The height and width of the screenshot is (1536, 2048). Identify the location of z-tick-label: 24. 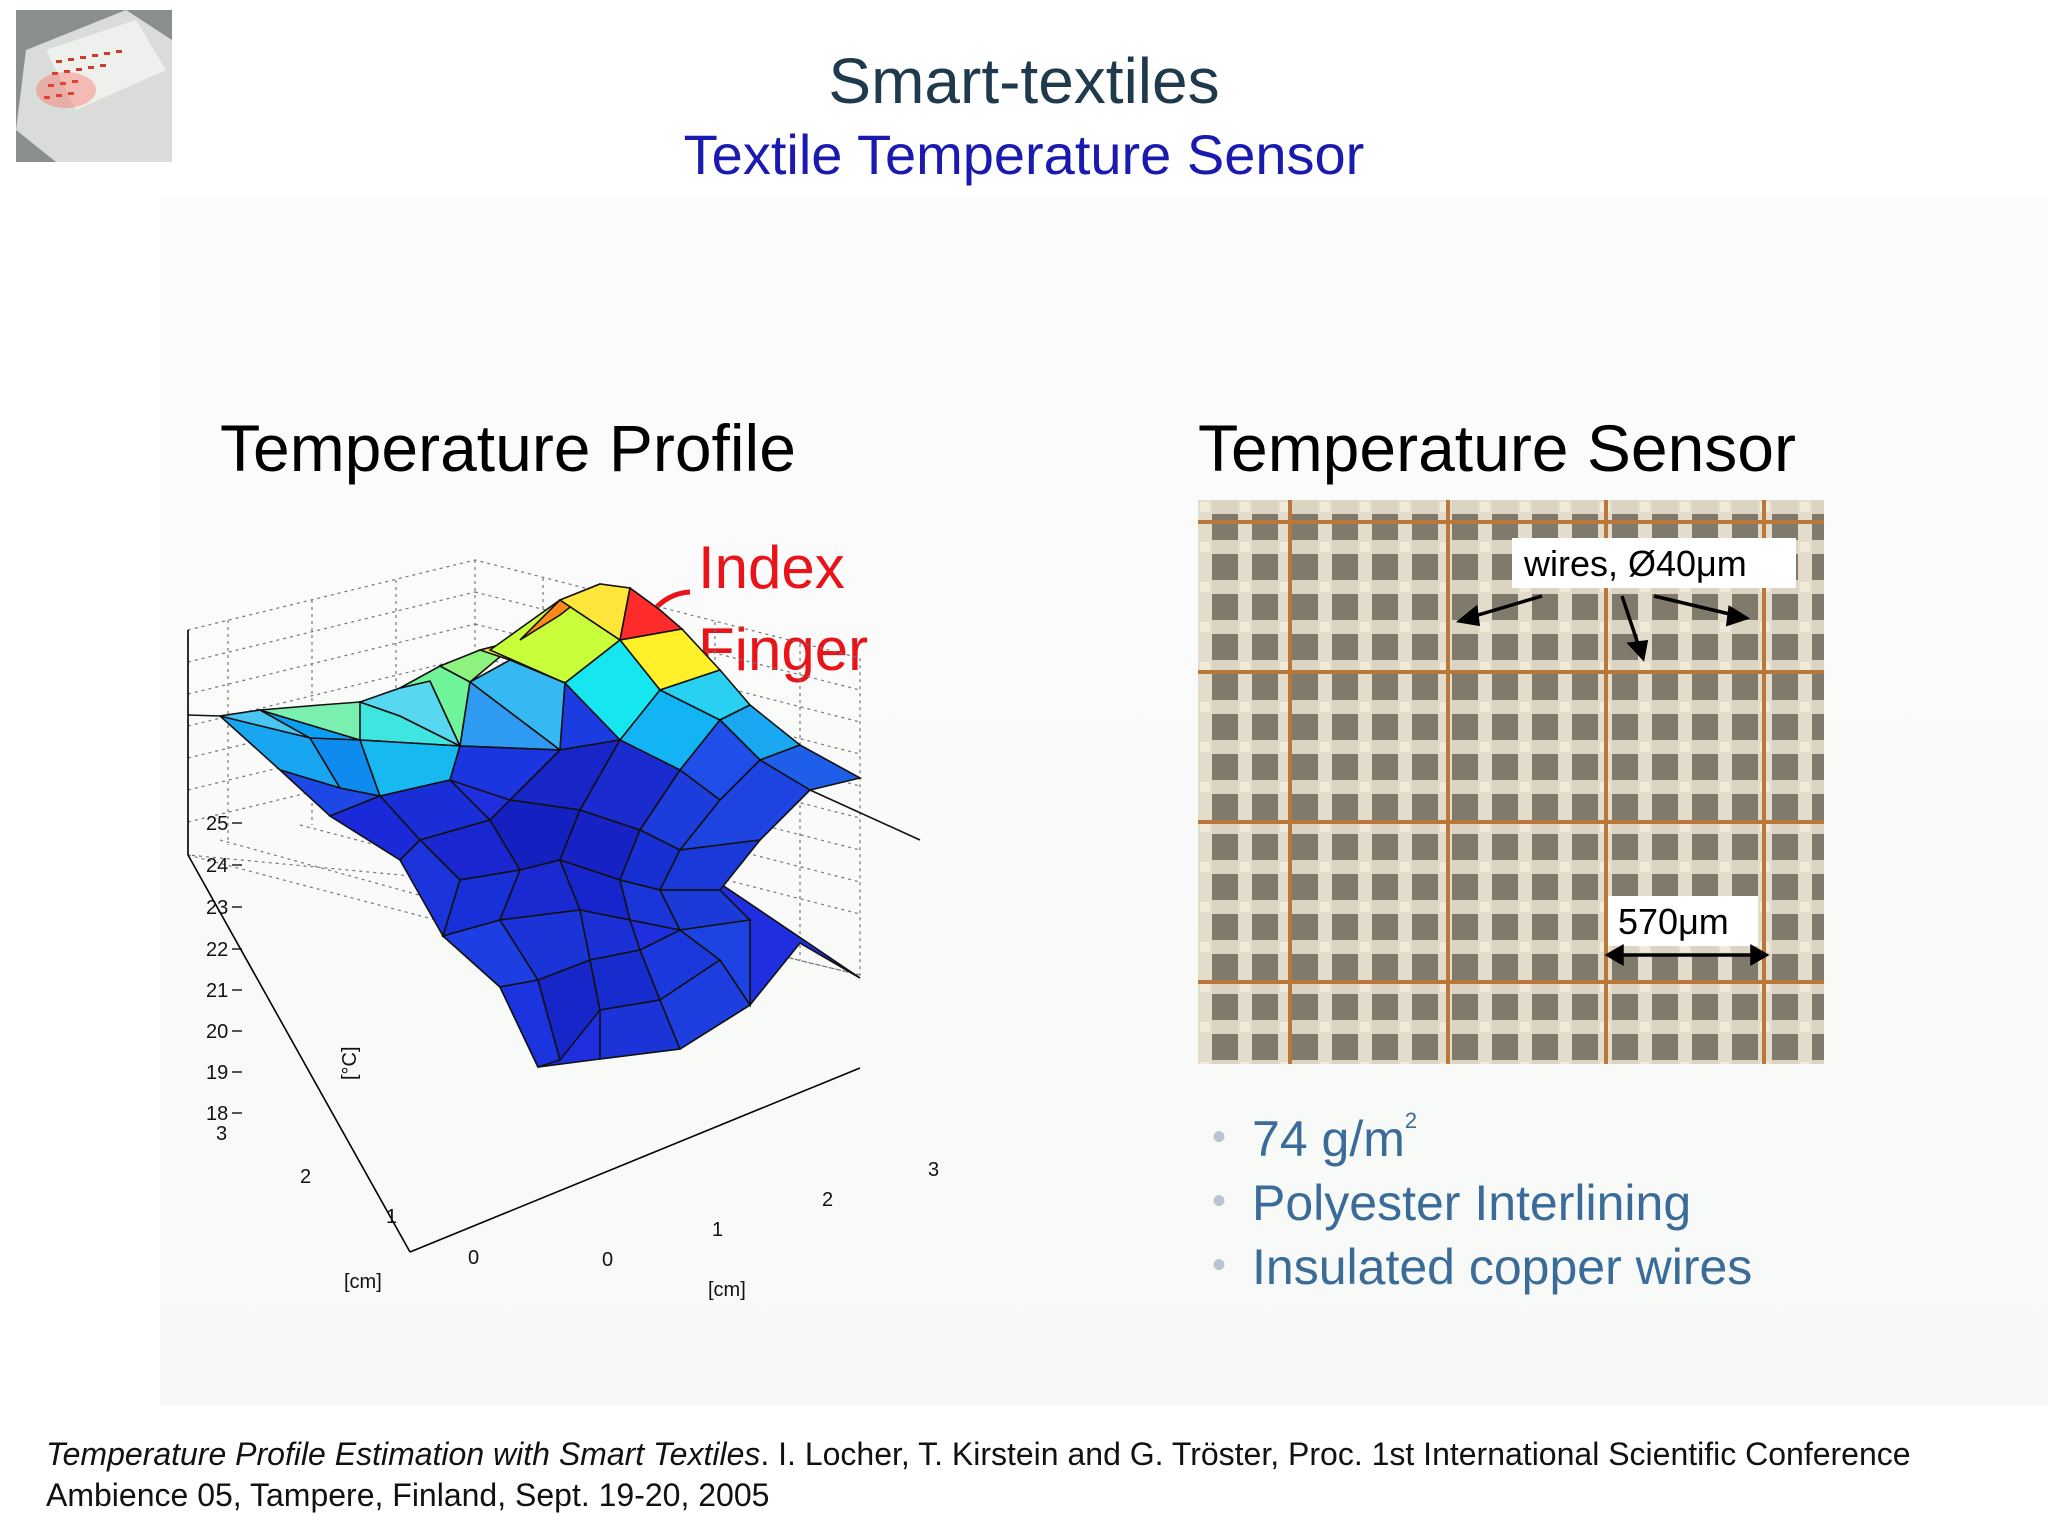
(217, 866).